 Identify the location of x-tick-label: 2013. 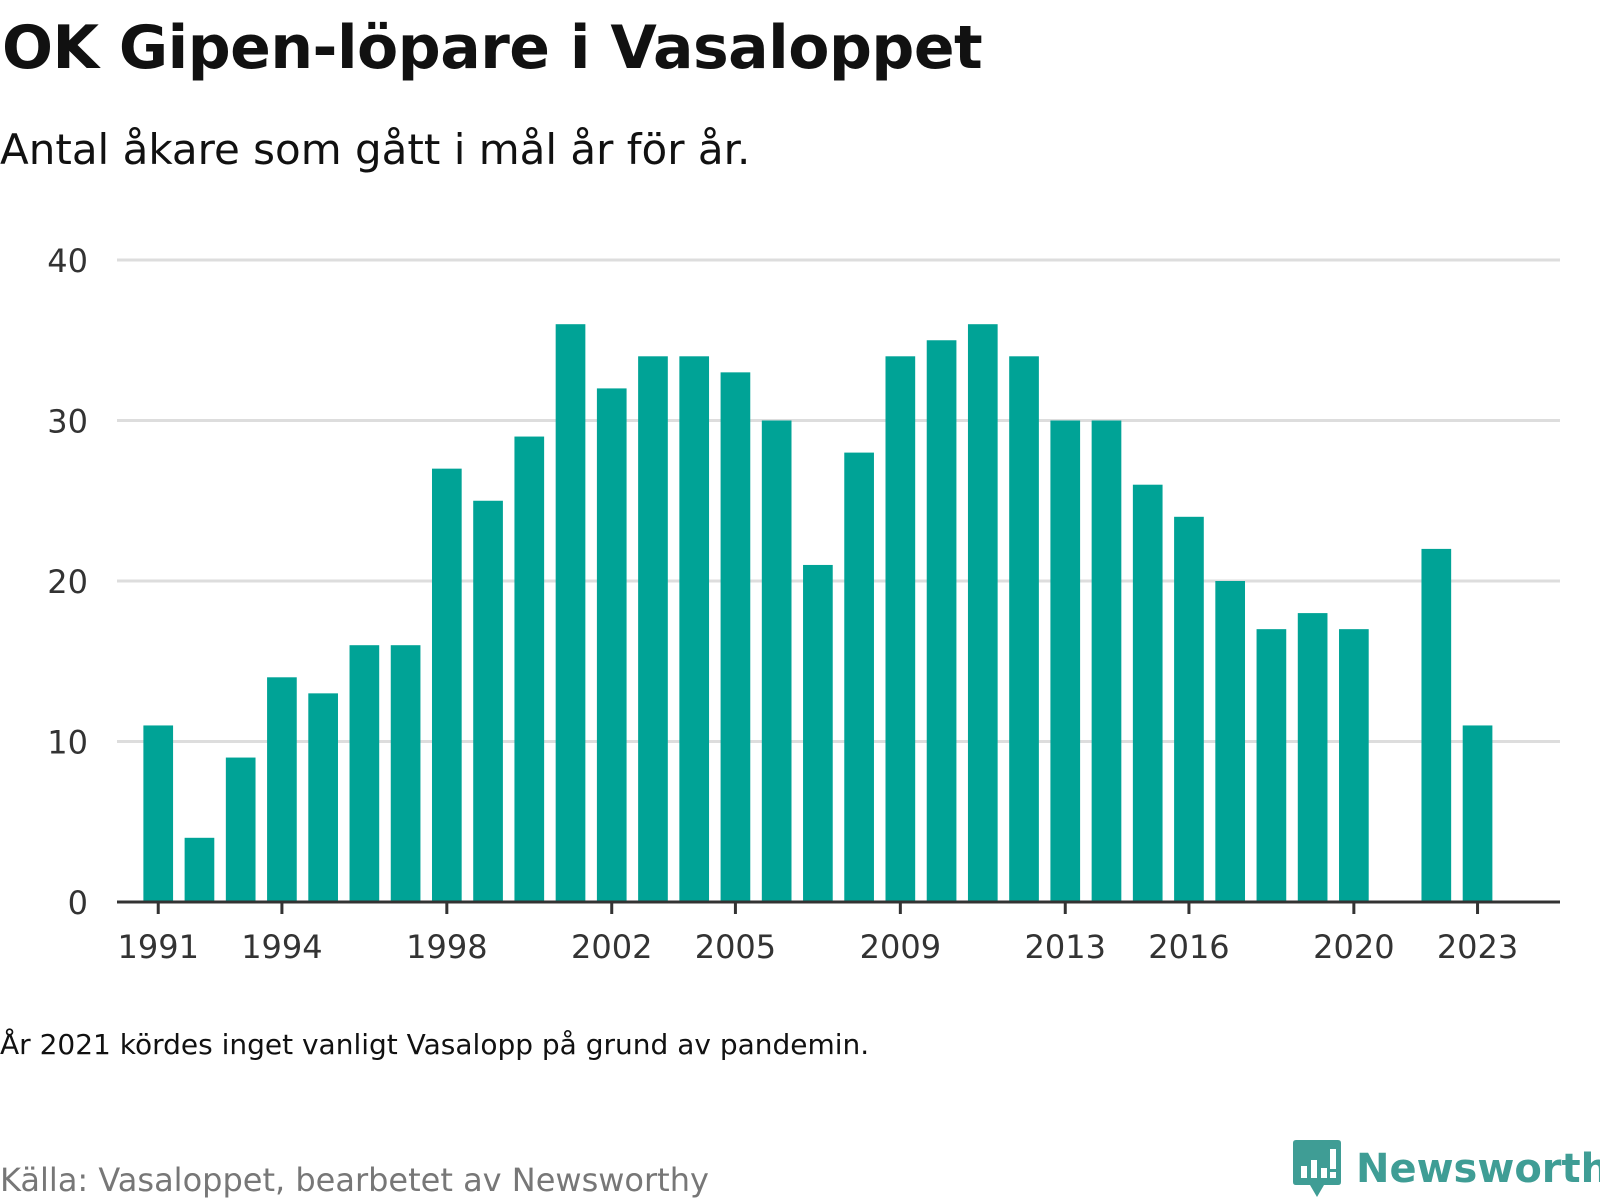
(1065, 947).